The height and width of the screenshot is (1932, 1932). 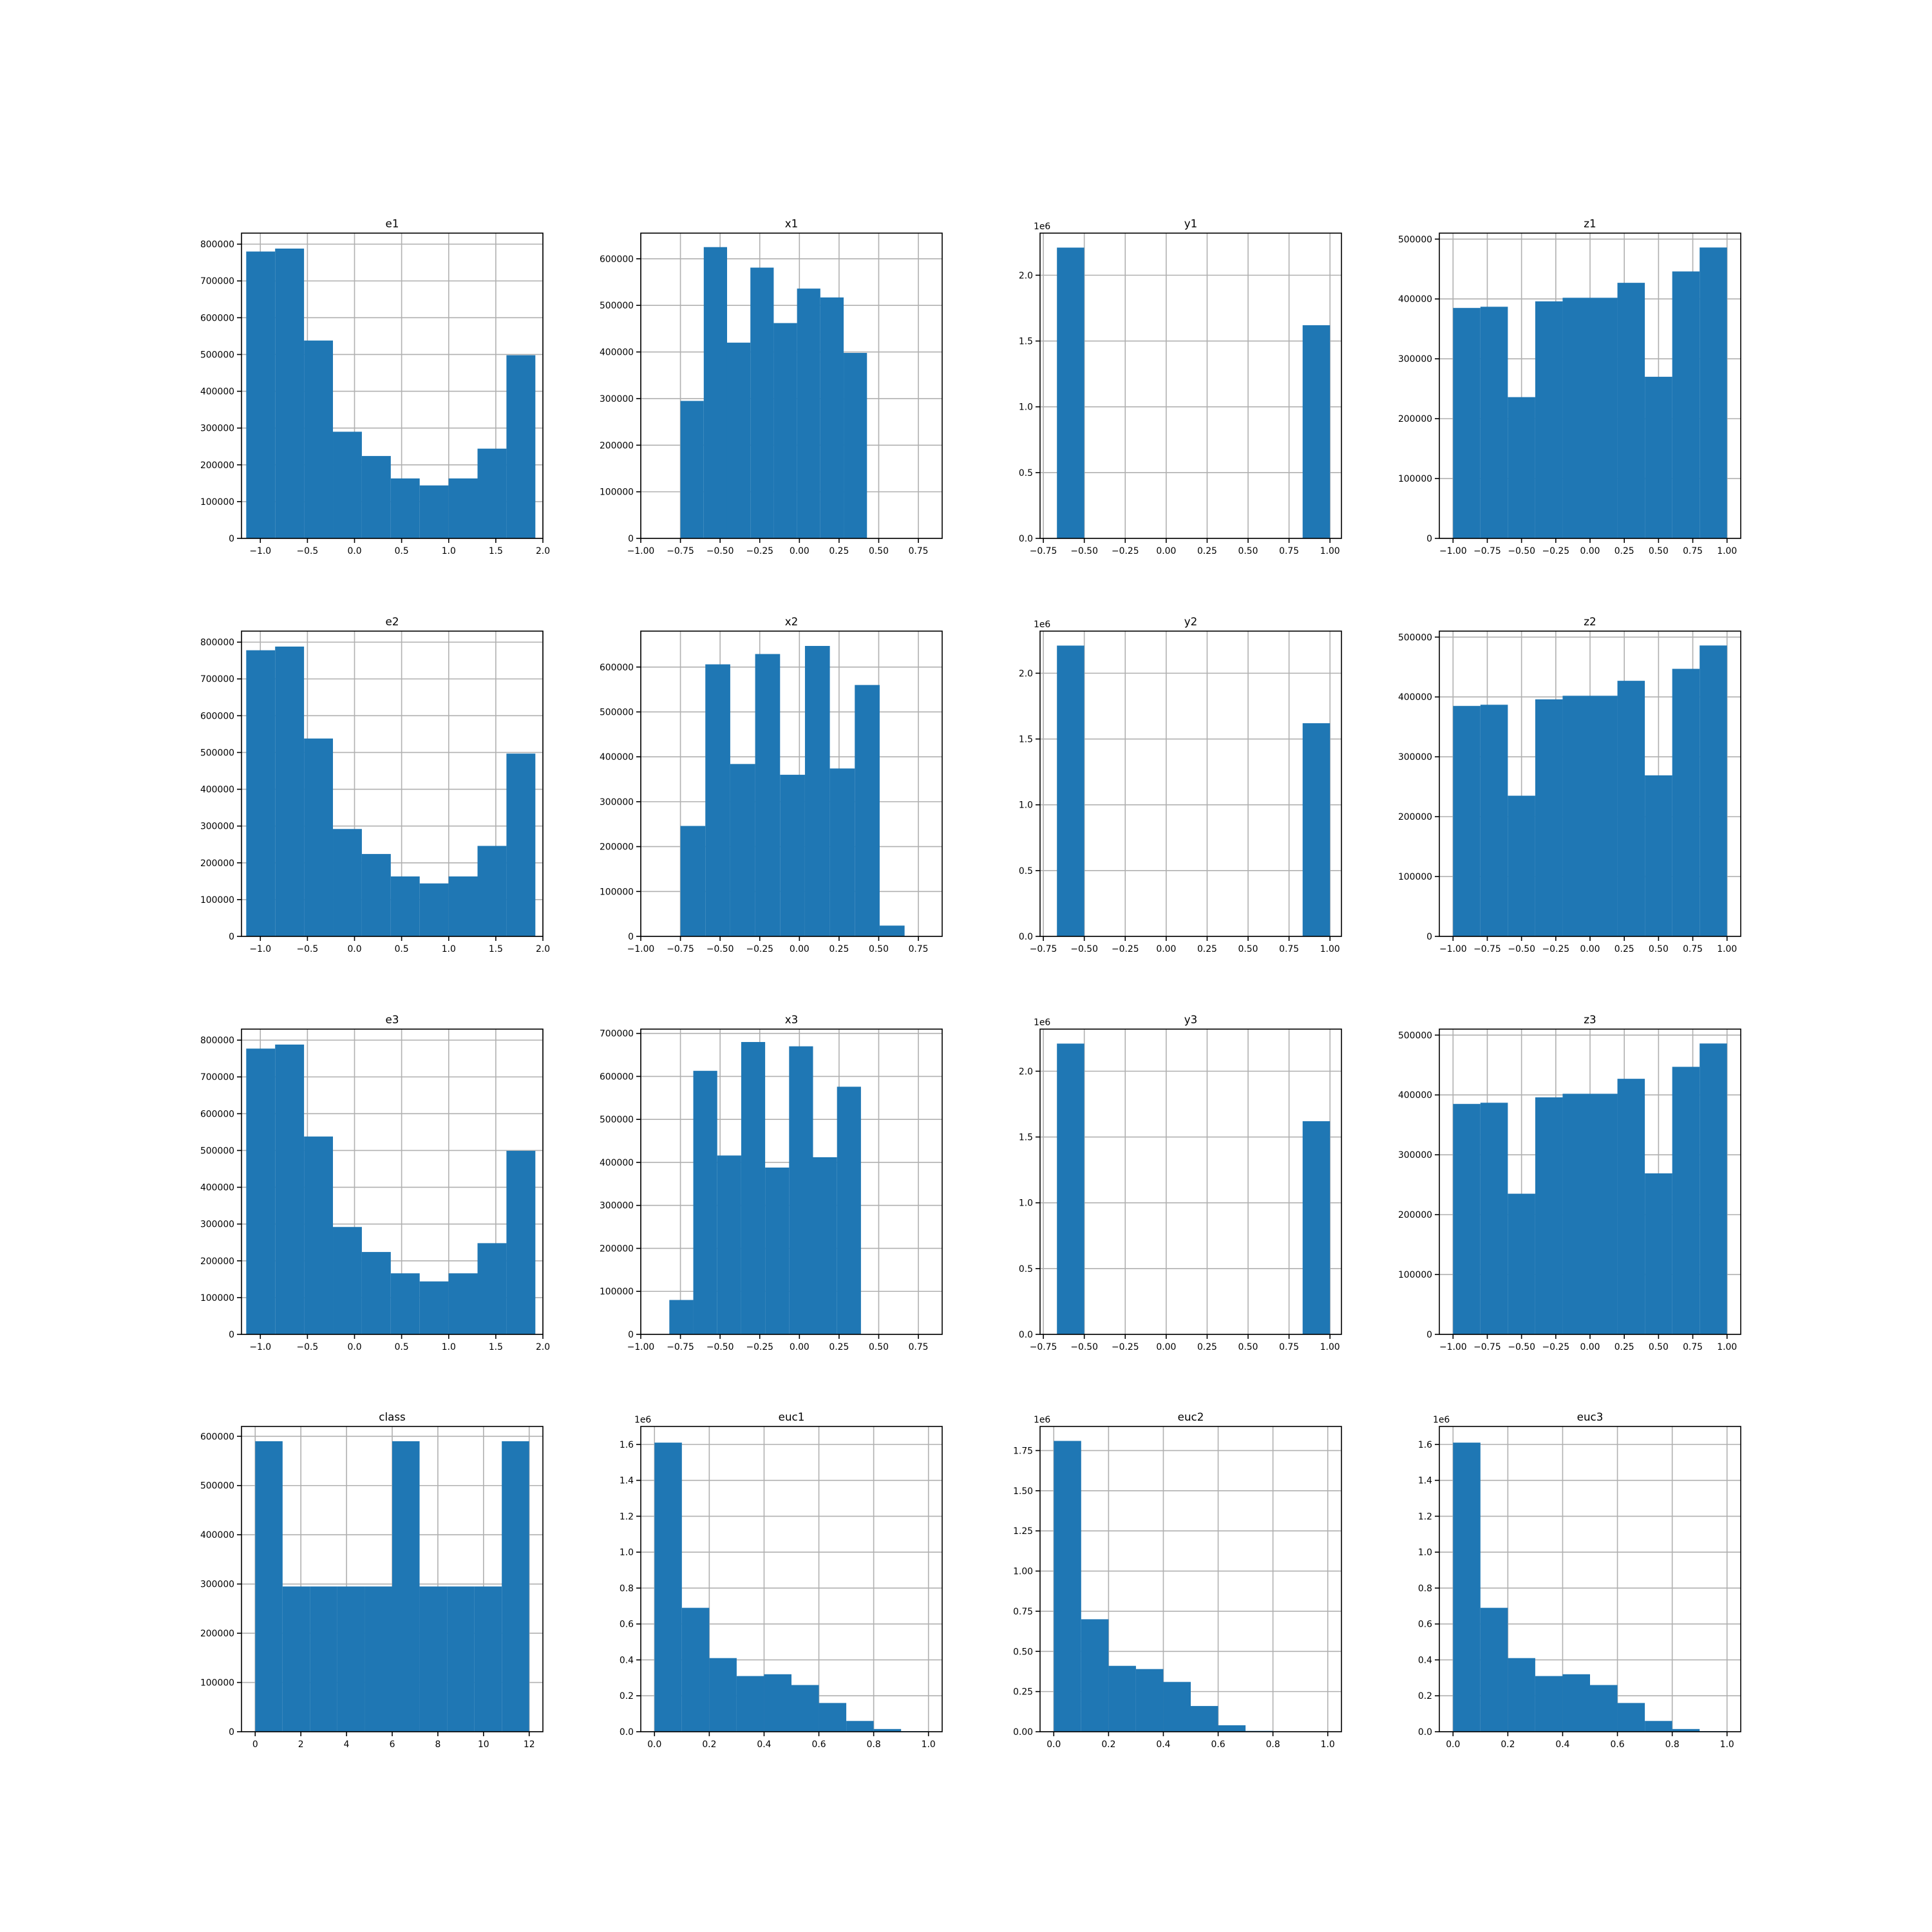 I want to click on x-tick-label: −0.75, so click(x=1487, y=949).